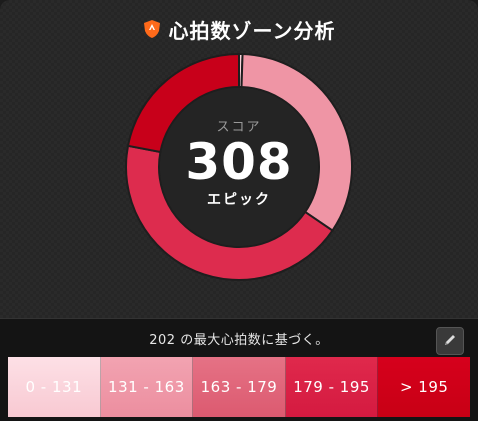 This screenshot has width=478, height=421. What do you see at coordinates (152, 29) in the screenshot?
I see `shield-icon` at bounding box center [152, 29].